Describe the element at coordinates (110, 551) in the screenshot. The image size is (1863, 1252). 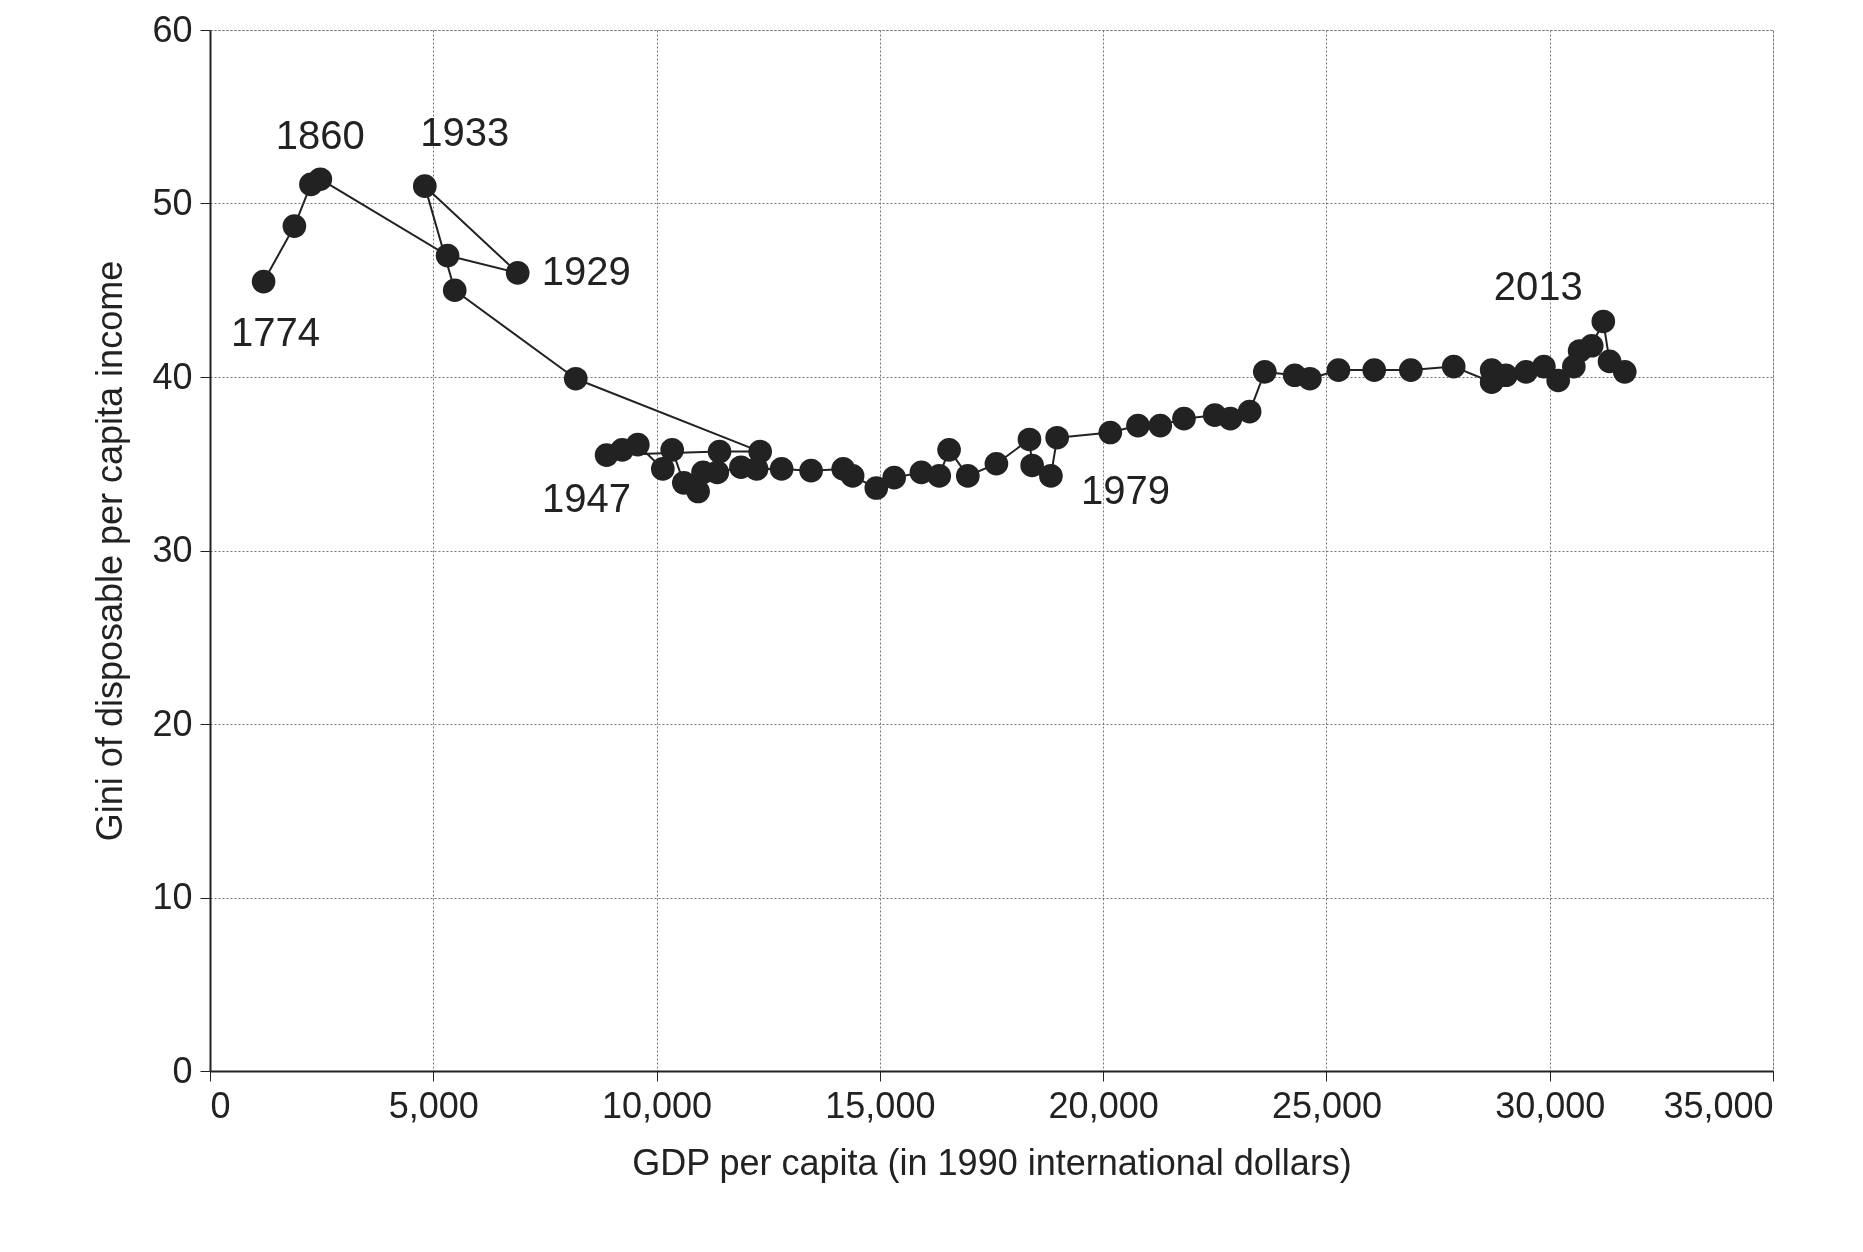
I see `y-axis-title: Gini of disposable per capita income` at that location.